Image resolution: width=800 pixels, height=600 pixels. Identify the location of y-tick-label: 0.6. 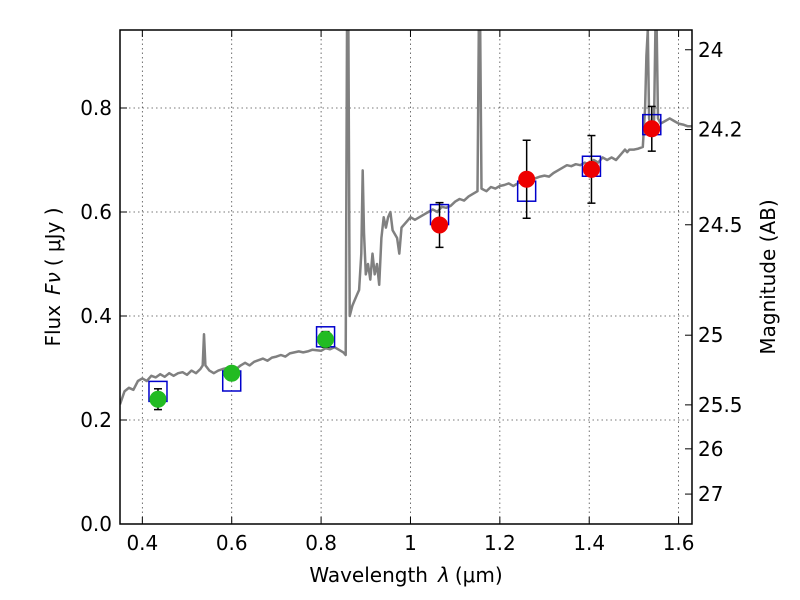
(96, 212).